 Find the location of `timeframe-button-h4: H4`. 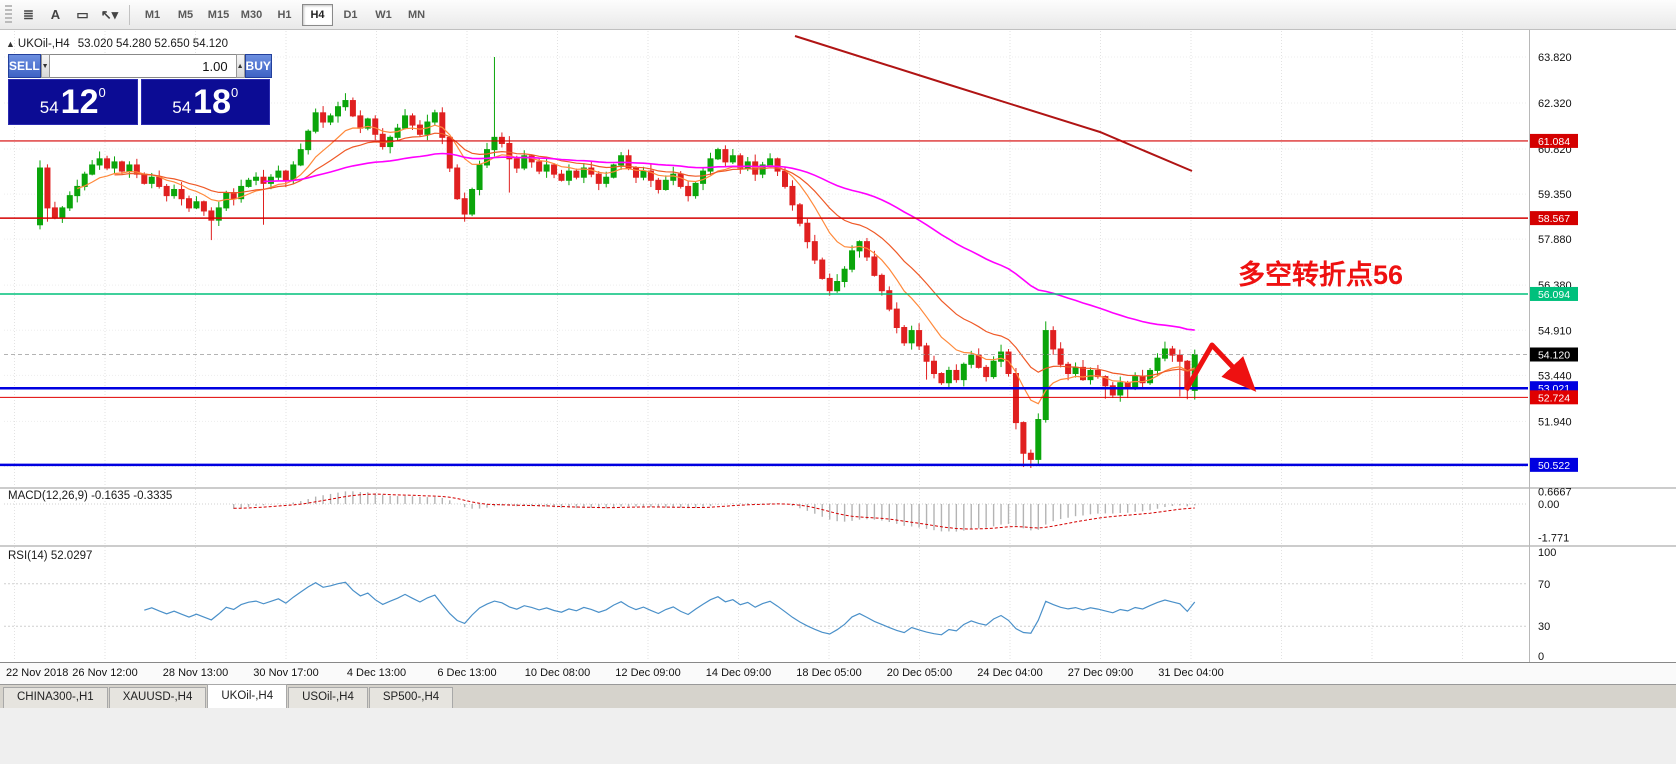

timeframe-button-h4: H4 is located at coordinates (317, 14).